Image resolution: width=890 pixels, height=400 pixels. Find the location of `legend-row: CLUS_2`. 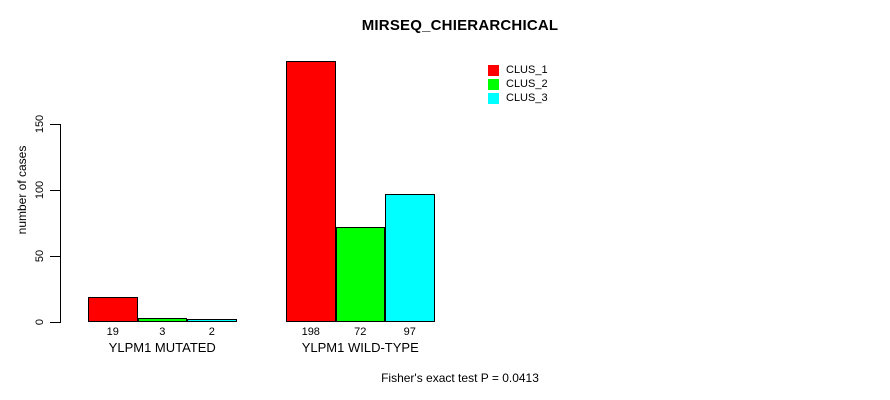

legend-row: CLUS_2 is located at coordinates (518, 84).